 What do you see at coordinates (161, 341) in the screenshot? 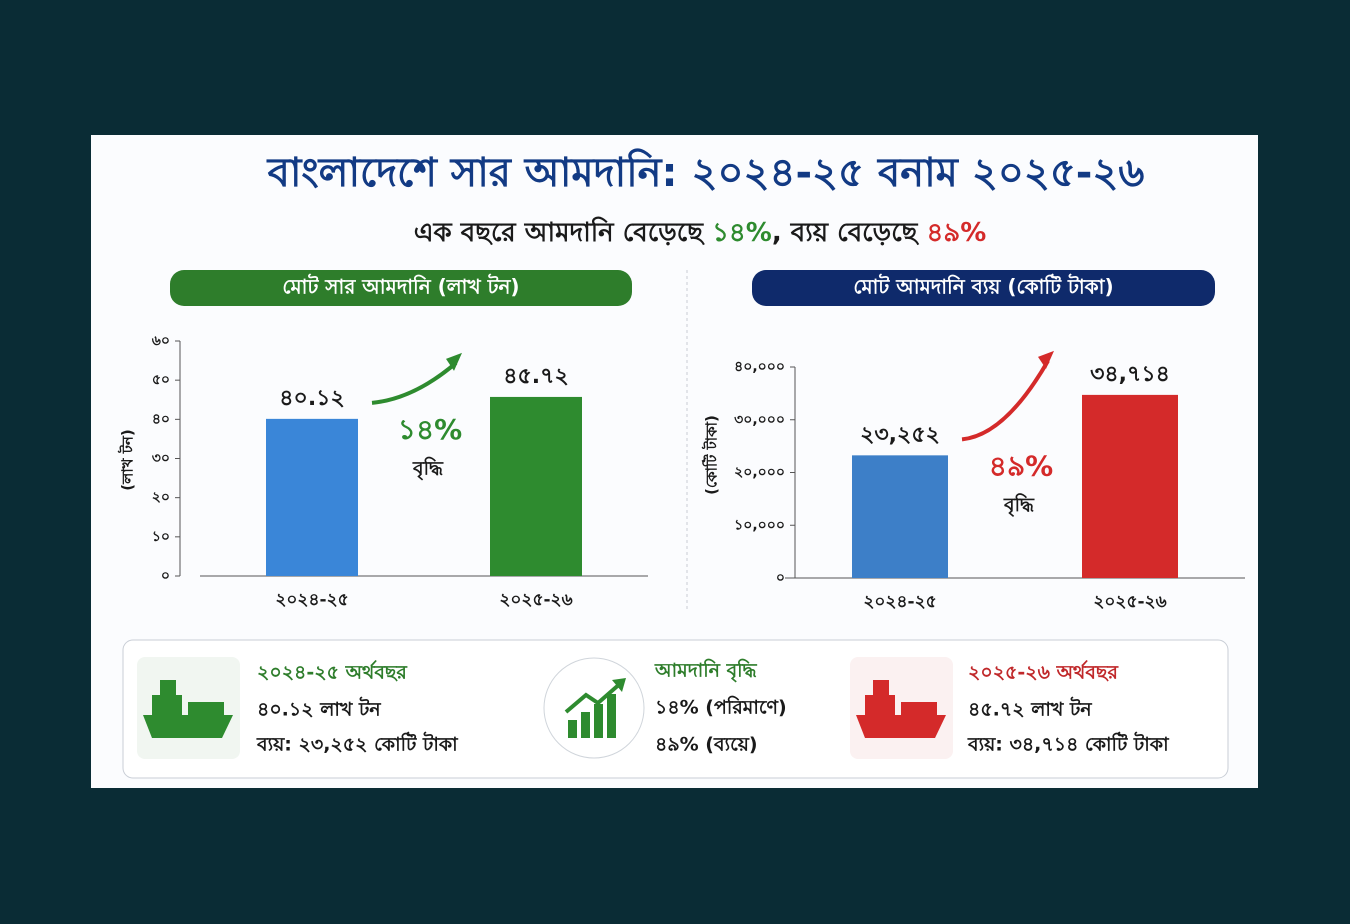
I see `y-tick-label: ৬০` at bounding box center [161, 341].